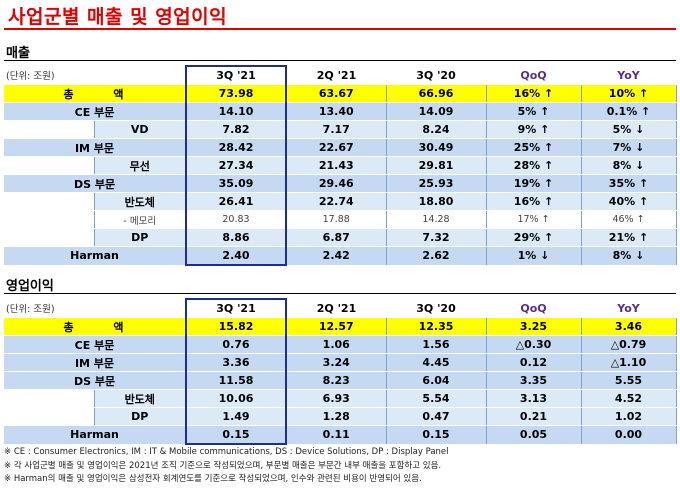 This screenshot has width=680, height=489. What do you see at coordinates (49, 398) in the screenshot?
I see `op-indent-cell` at bounding box center [49, 398].